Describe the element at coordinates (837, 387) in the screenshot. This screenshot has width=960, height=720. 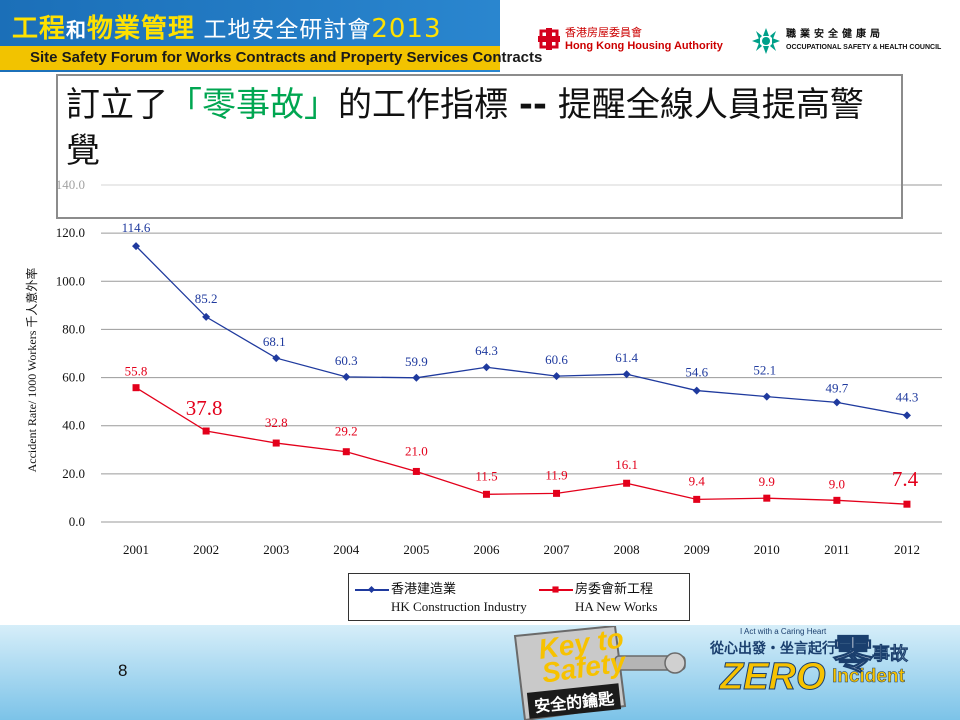
I see `data-label: 49.7` at that location.